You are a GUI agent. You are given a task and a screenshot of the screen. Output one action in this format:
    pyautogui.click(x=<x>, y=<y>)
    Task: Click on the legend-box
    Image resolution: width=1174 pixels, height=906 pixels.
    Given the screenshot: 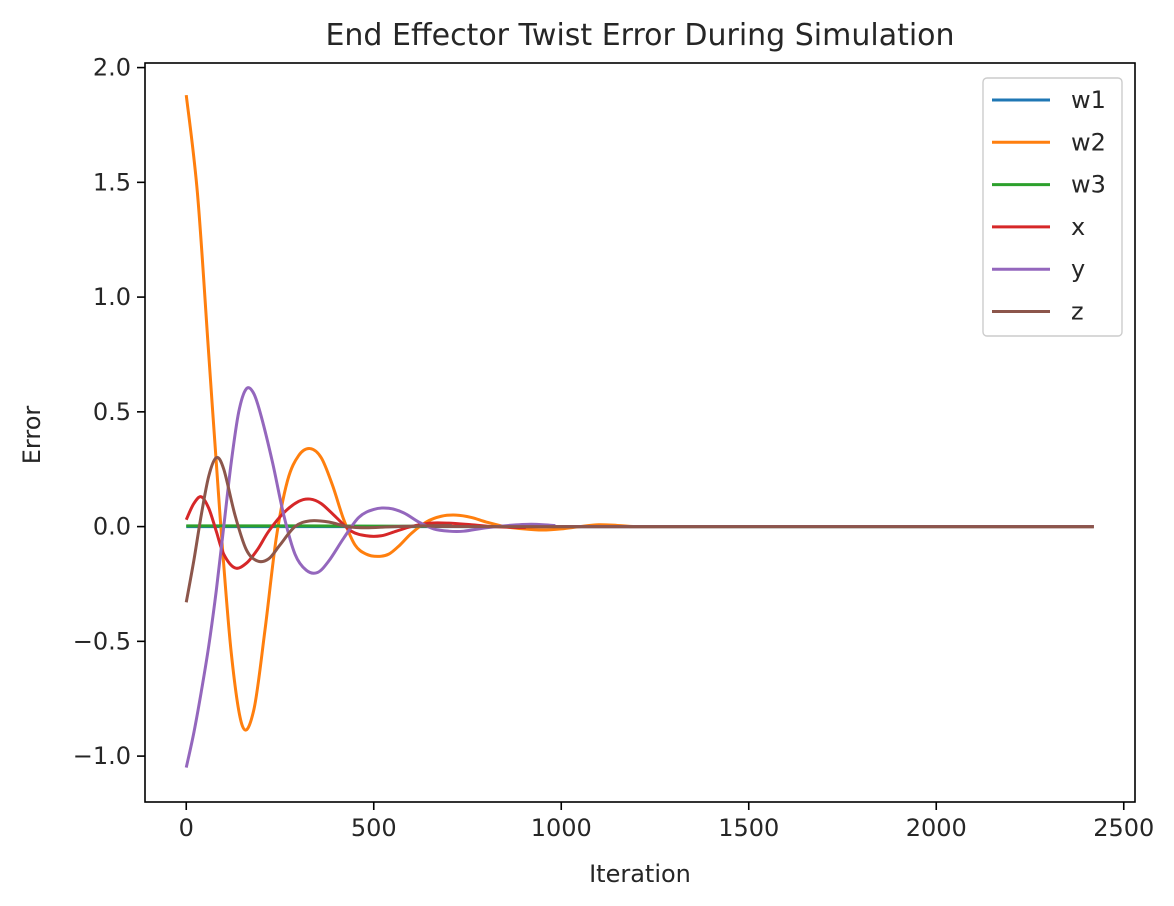 What is the action you would take?
    pyautogui.click(x=1052, y=207)
    